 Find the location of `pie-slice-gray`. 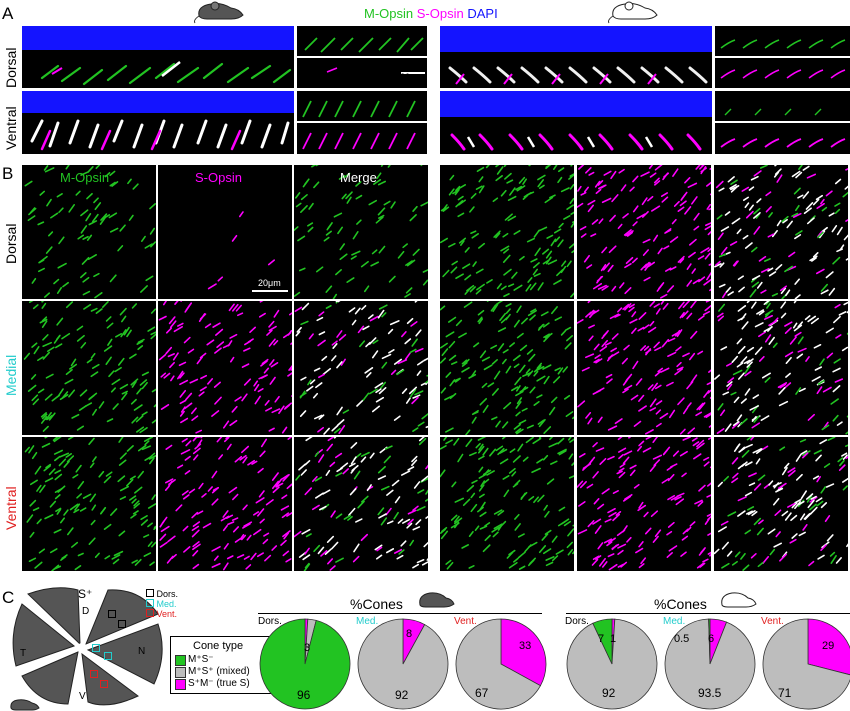

pie-slice-gray is located at coordinates (806, 664).